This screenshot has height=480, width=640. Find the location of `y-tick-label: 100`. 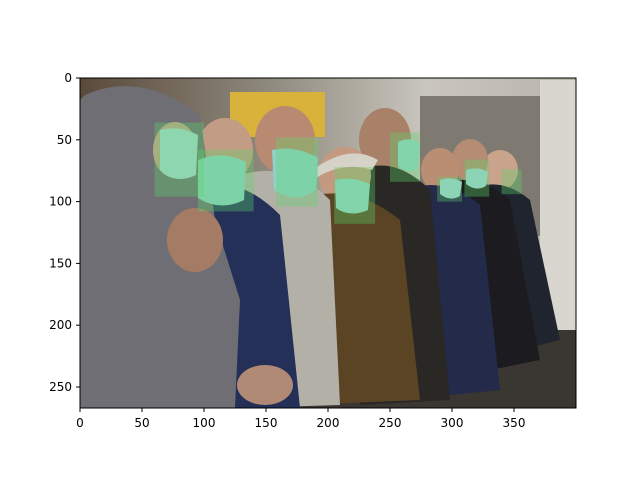

y-tick-label: 100 is located at coordinates (60, 202).